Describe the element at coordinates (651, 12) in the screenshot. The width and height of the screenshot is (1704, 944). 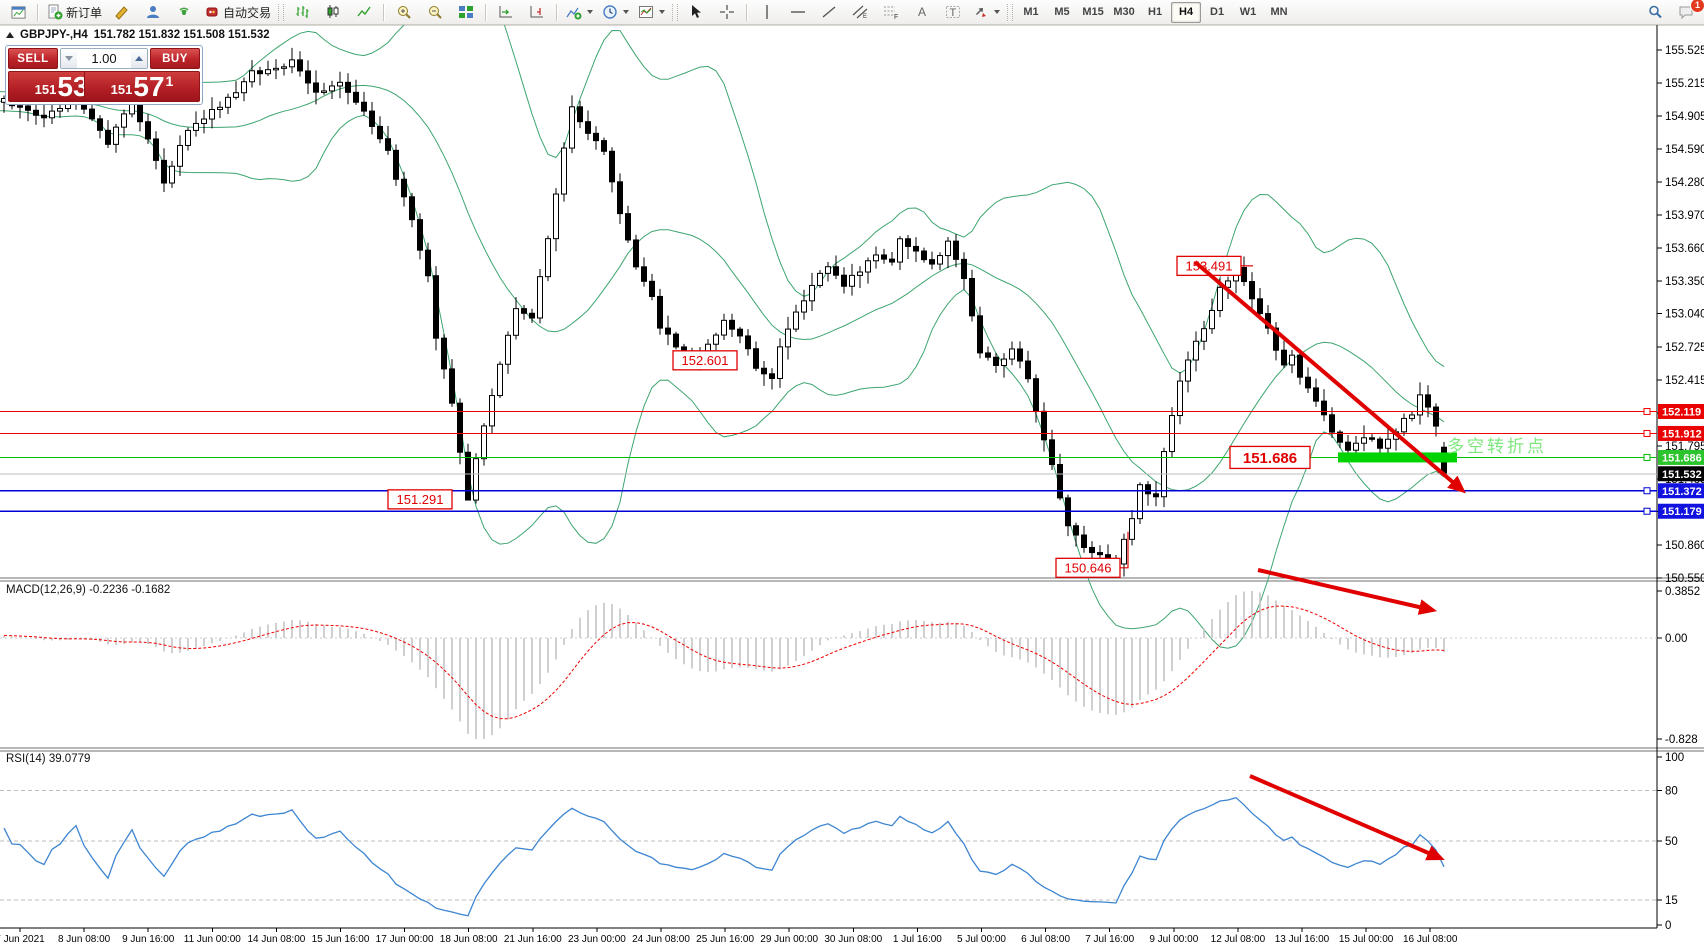
I see `templates-button` at that location.